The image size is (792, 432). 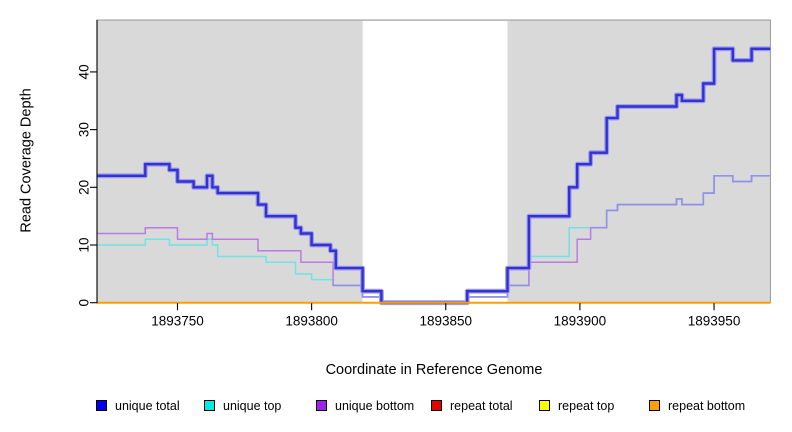 What do you see at coordinates (84, 303) in the screenshot?
I see `y-tick-label: 0` at bounding box center [84, 303].